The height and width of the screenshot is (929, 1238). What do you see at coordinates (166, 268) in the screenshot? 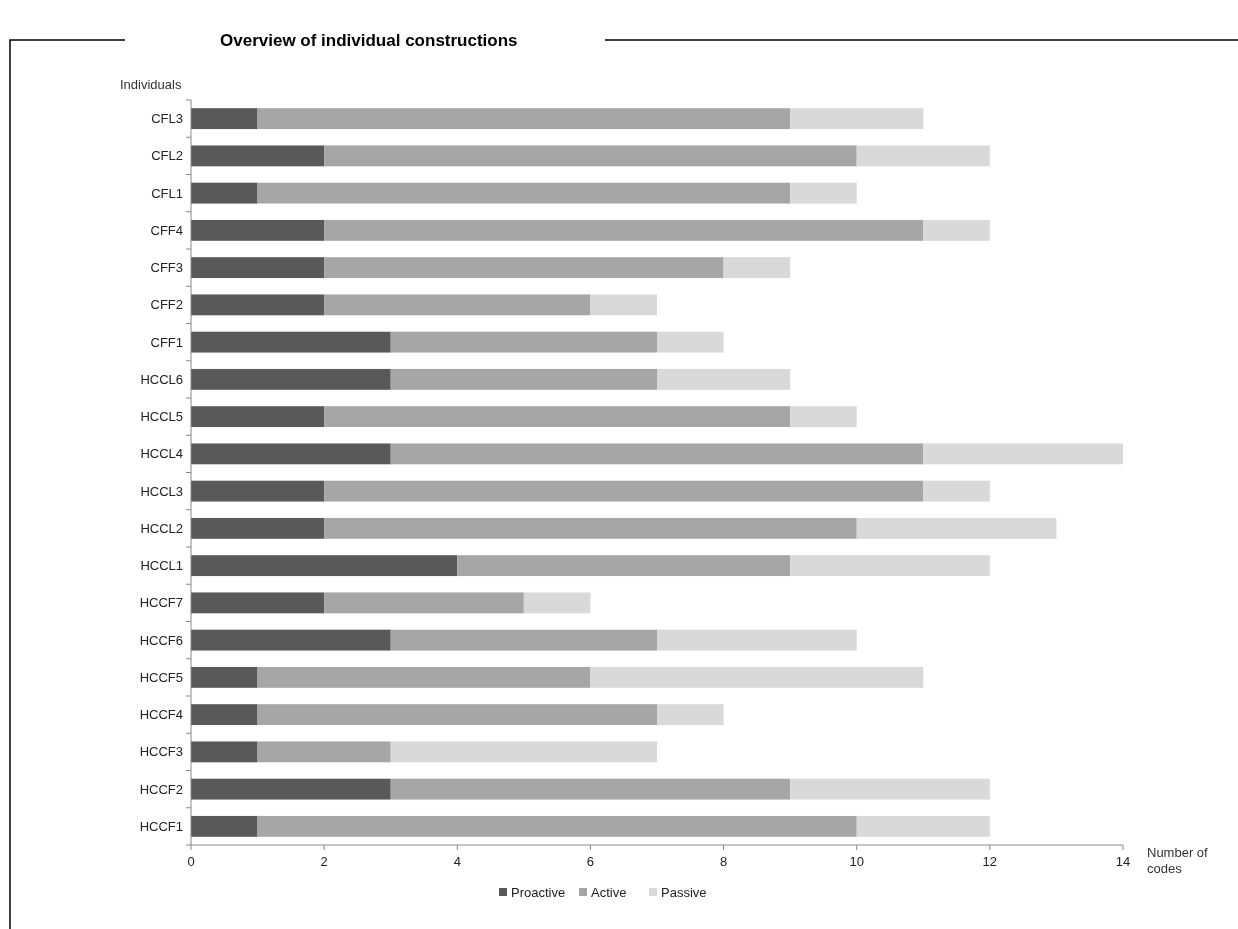
I see `y-tick-label: CFF3` at bounding box center [166, 268].